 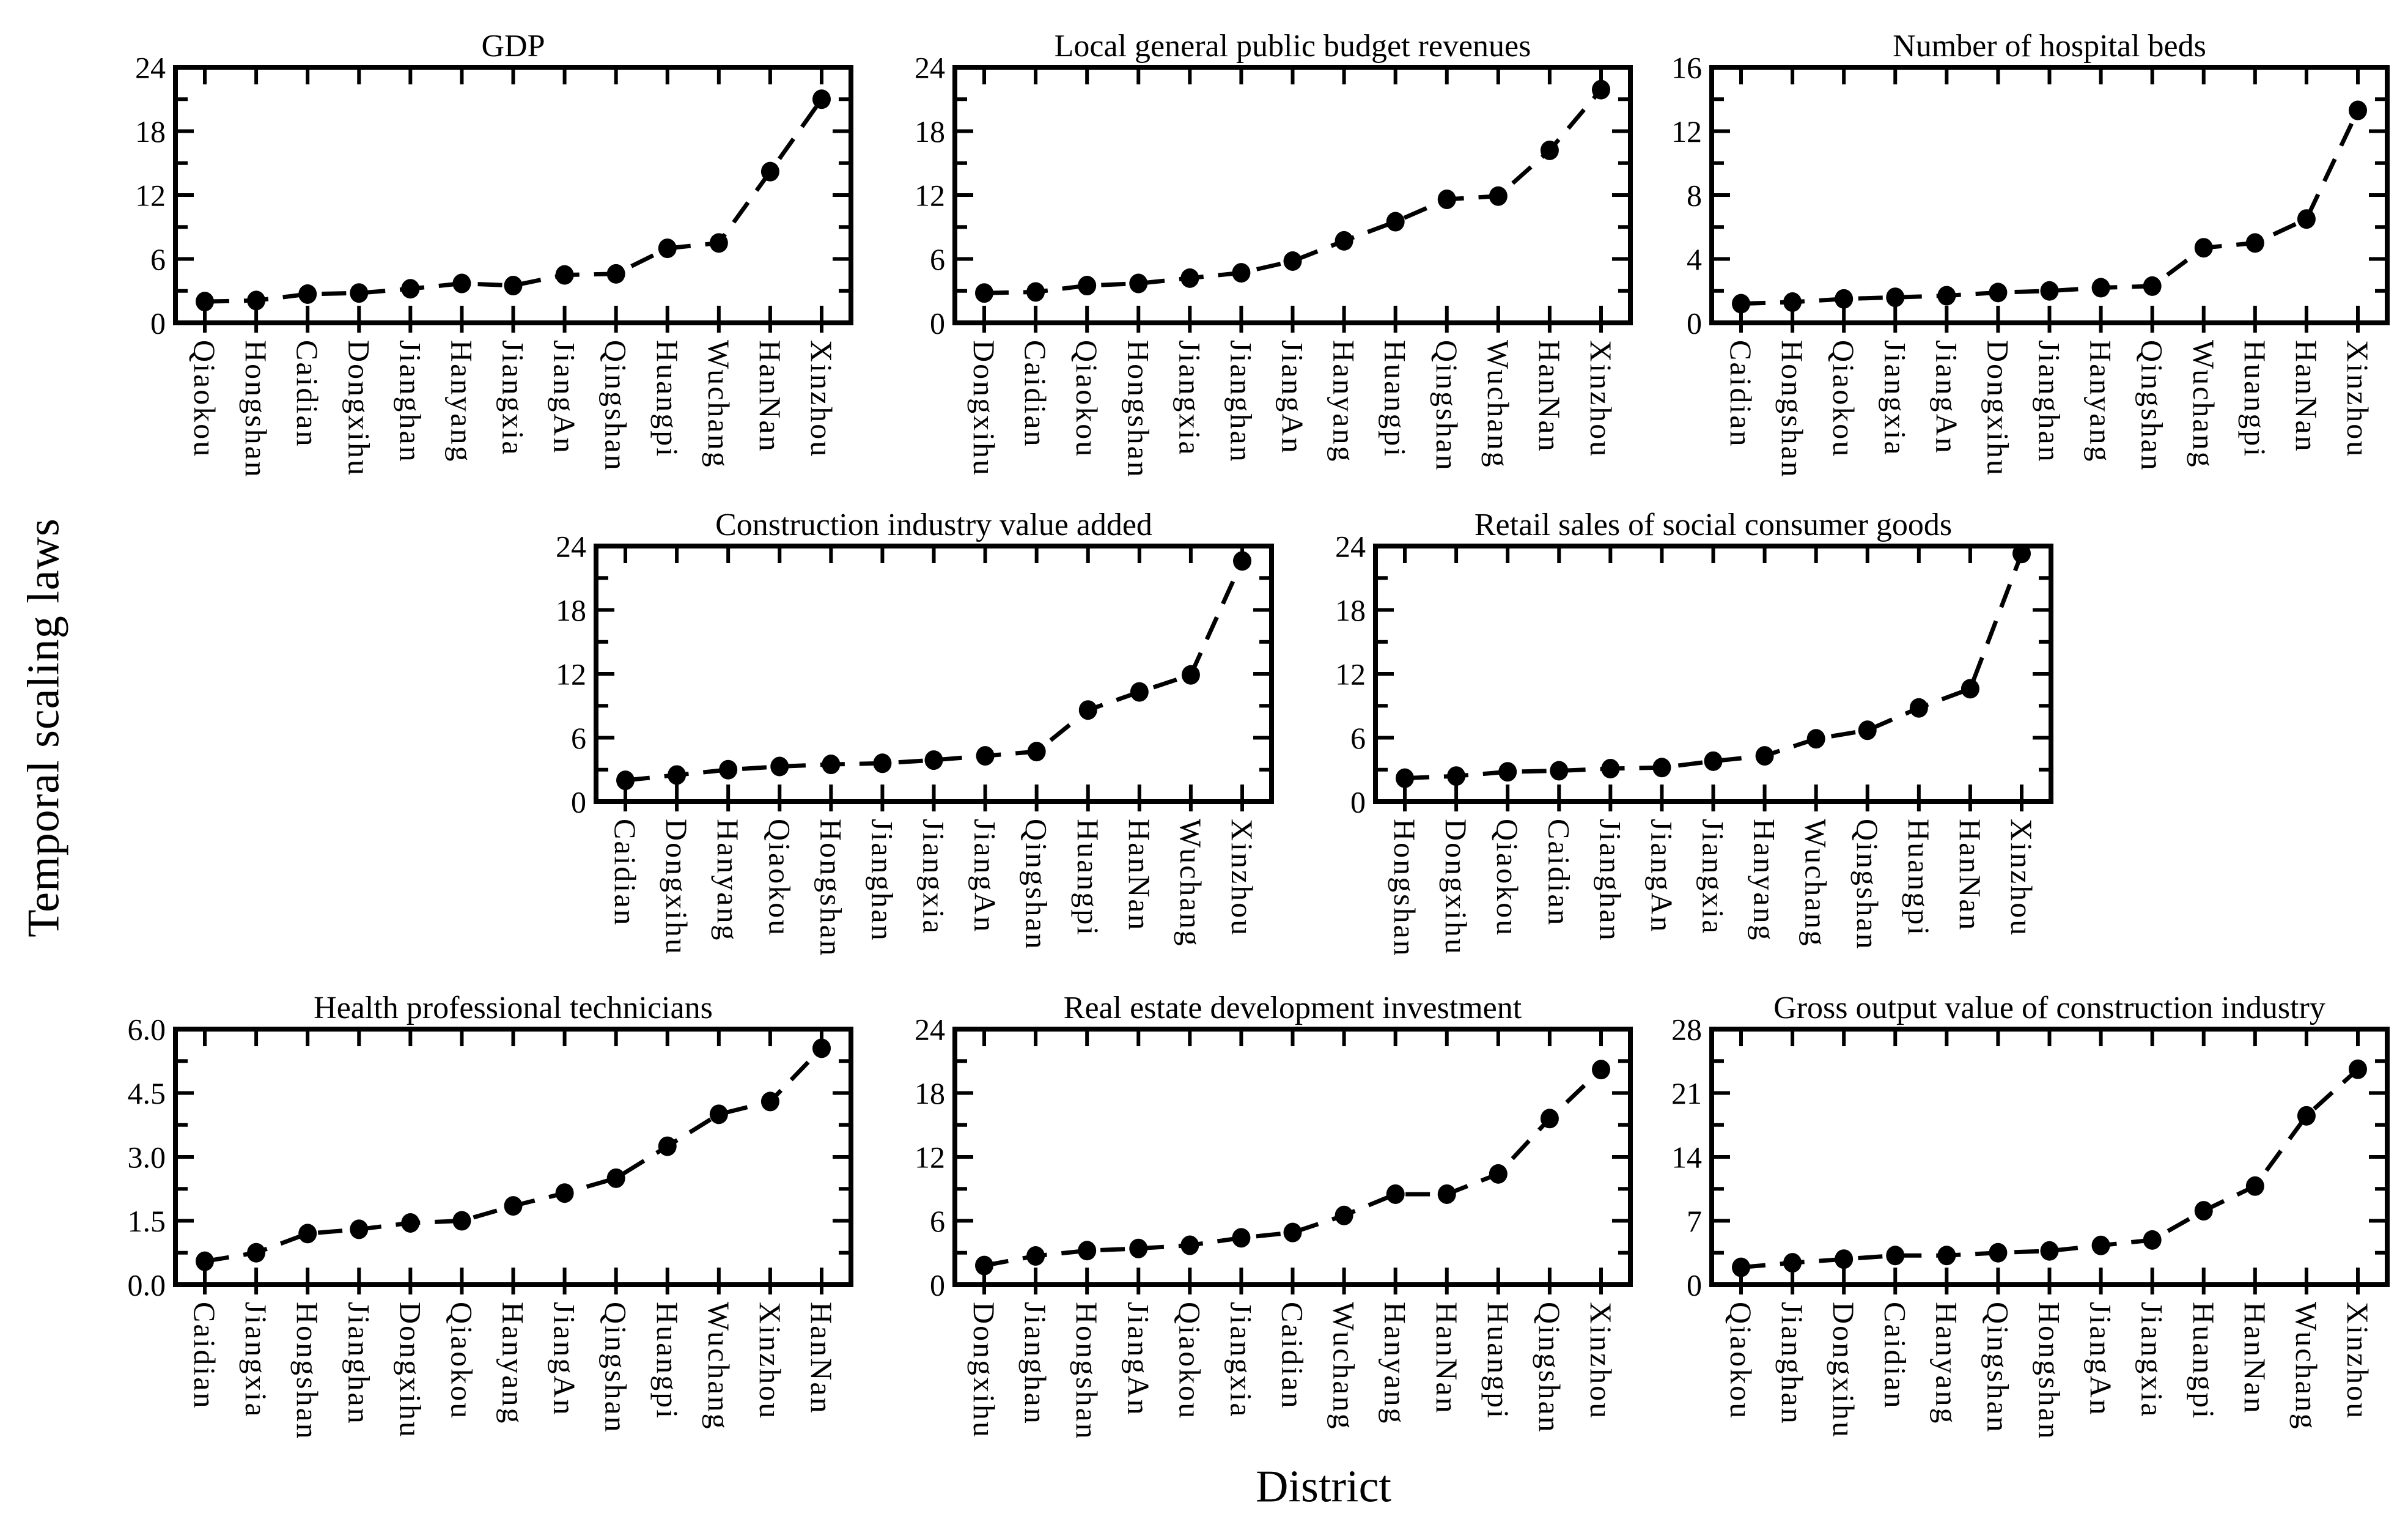 What do you see at coordinates (1293, 1008) in the screenshot?
I see `chart-title: Real estate development investment` at bounding box center [1293, 1008].